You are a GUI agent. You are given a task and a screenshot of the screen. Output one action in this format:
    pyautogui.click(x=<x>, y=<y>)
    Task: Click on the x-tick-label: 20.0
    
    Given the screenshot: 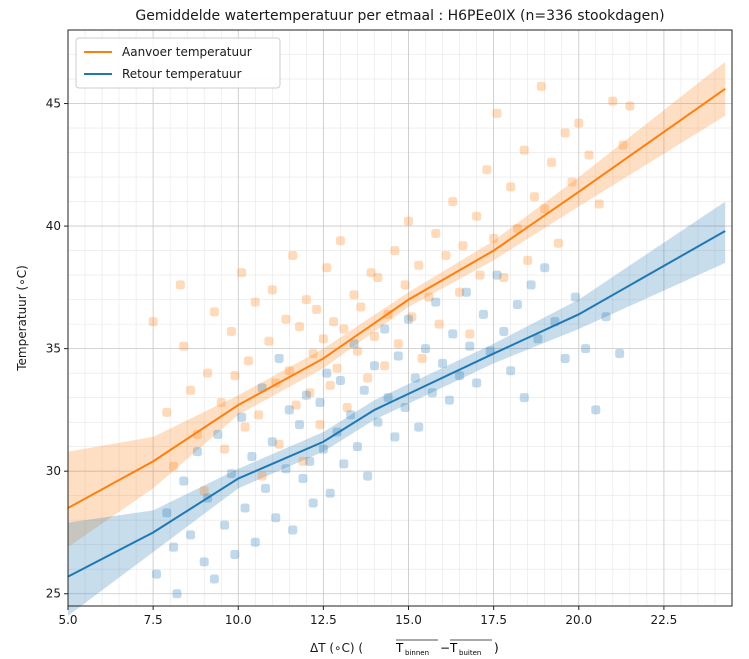 What is the action you would take?
    pyautogui.click(x=578, y=620)
    